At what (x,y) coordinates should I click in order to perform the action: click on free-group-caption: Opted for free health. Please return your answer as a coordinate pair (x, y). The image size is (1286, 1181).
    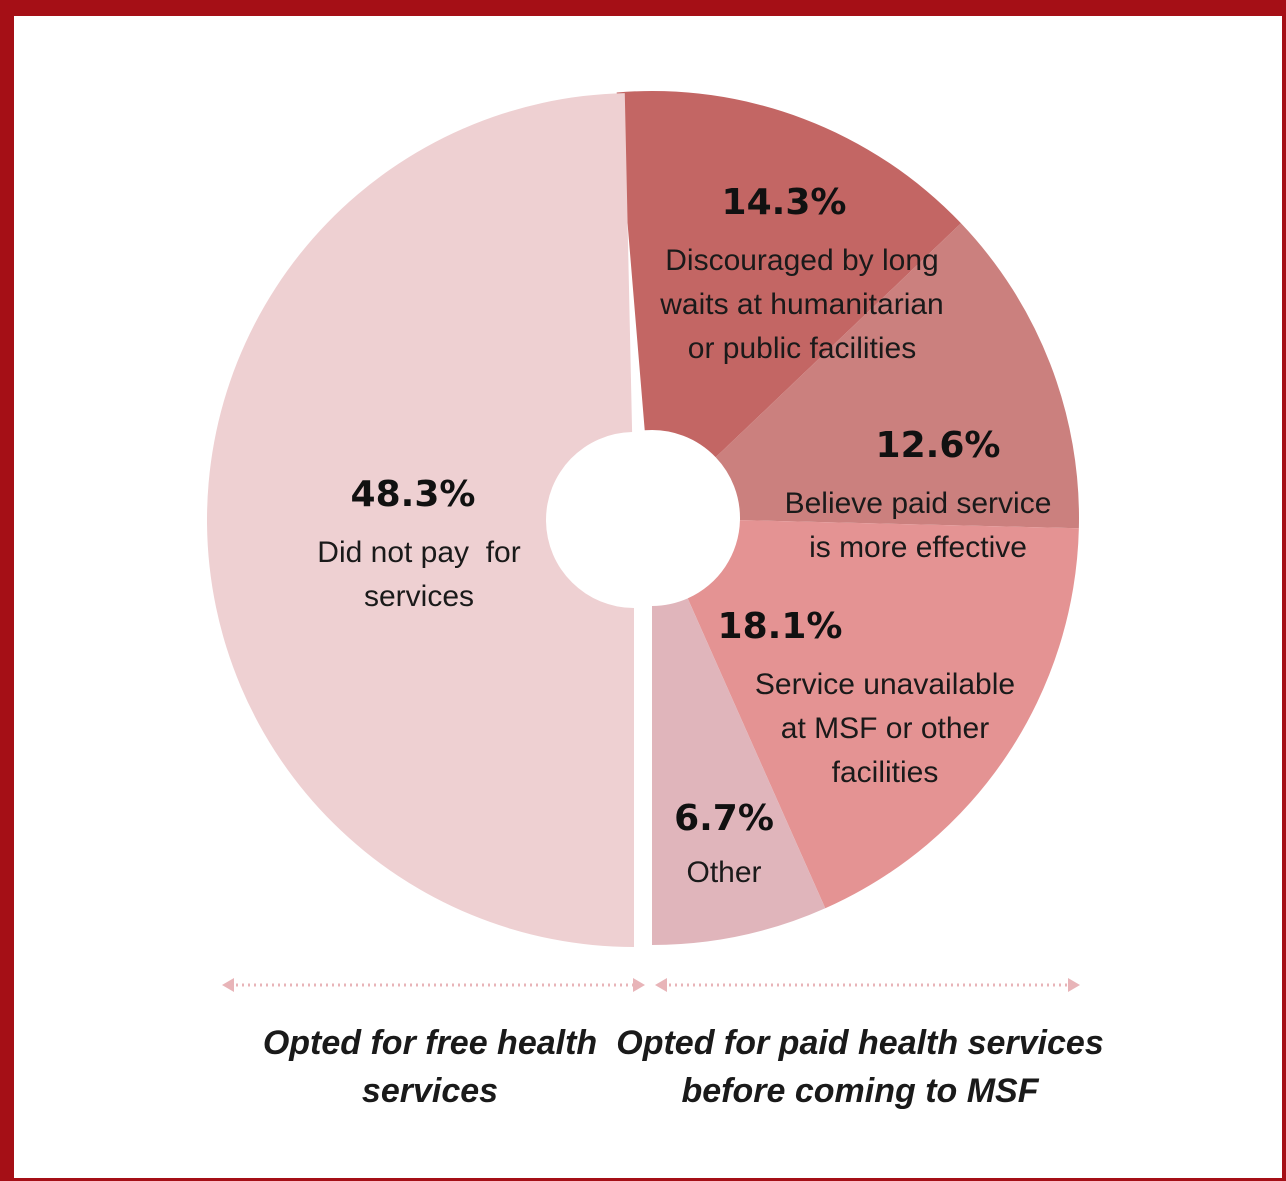
    Looking at the image, I should click on (430, 1043).